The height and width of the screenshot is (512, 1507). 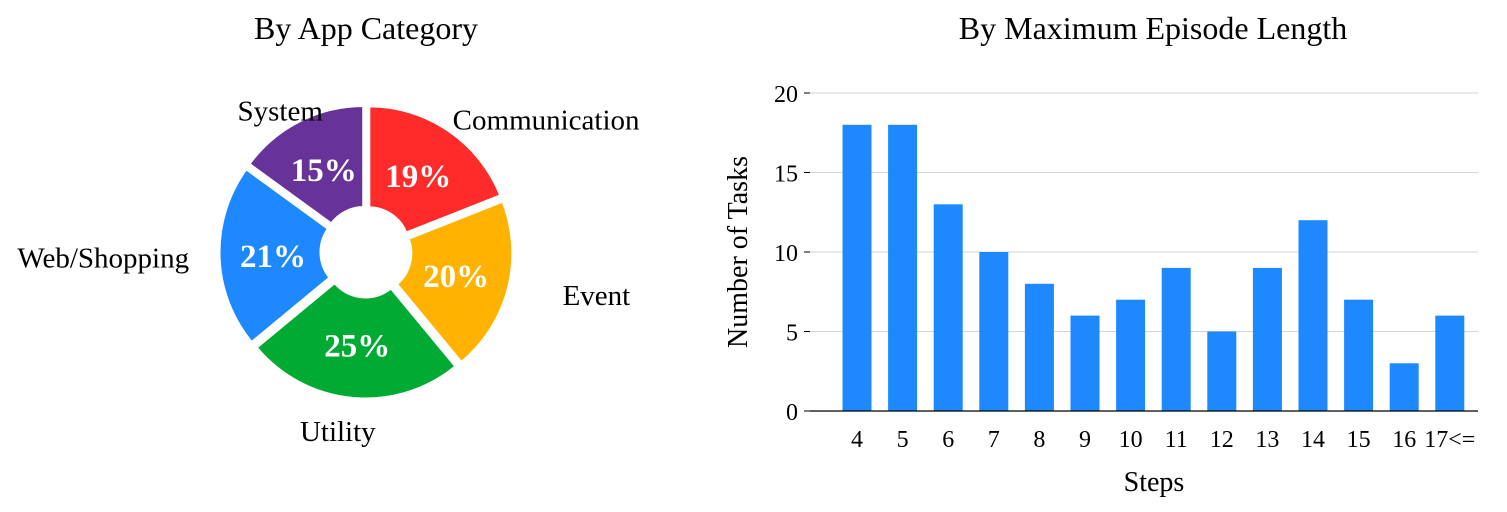 I want to click on x-tick-label-4: 4, so click(x=857, y=440).